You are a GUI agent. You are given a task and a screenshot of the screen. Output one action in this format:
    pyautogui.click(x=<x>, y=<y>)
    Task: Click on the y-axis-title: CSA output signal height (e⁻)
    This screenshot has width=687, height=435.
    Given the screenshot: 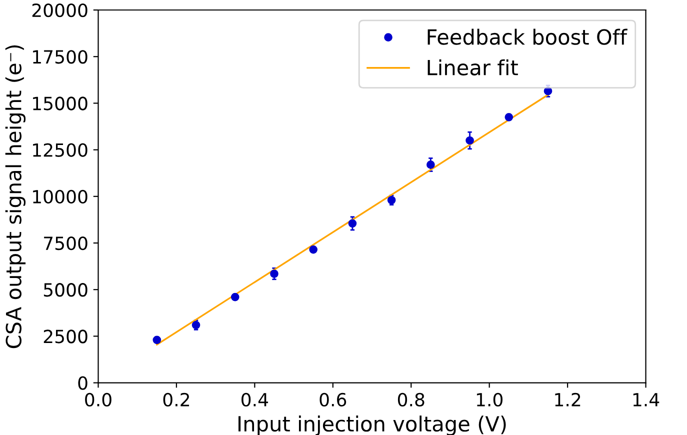 What is the action you would take?
    pyautogui.click(x=15, y=196)
    